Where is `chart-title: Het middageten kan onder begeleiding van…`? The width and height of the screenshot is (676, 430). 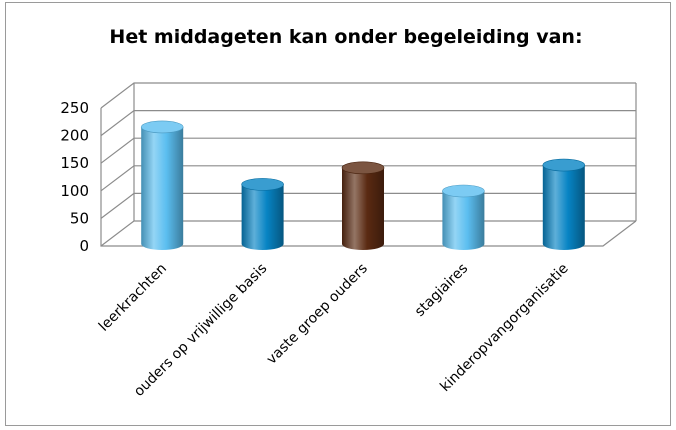 chart-title: Het middageten kan onder begeleiding van… is located at coordinates (345, 37).